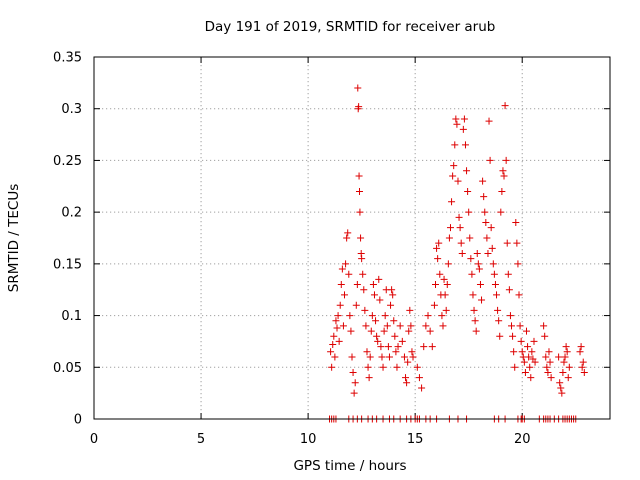 The image size is (640, 480). I want to click on y-tick-label: 0.05, so click(67, 368).